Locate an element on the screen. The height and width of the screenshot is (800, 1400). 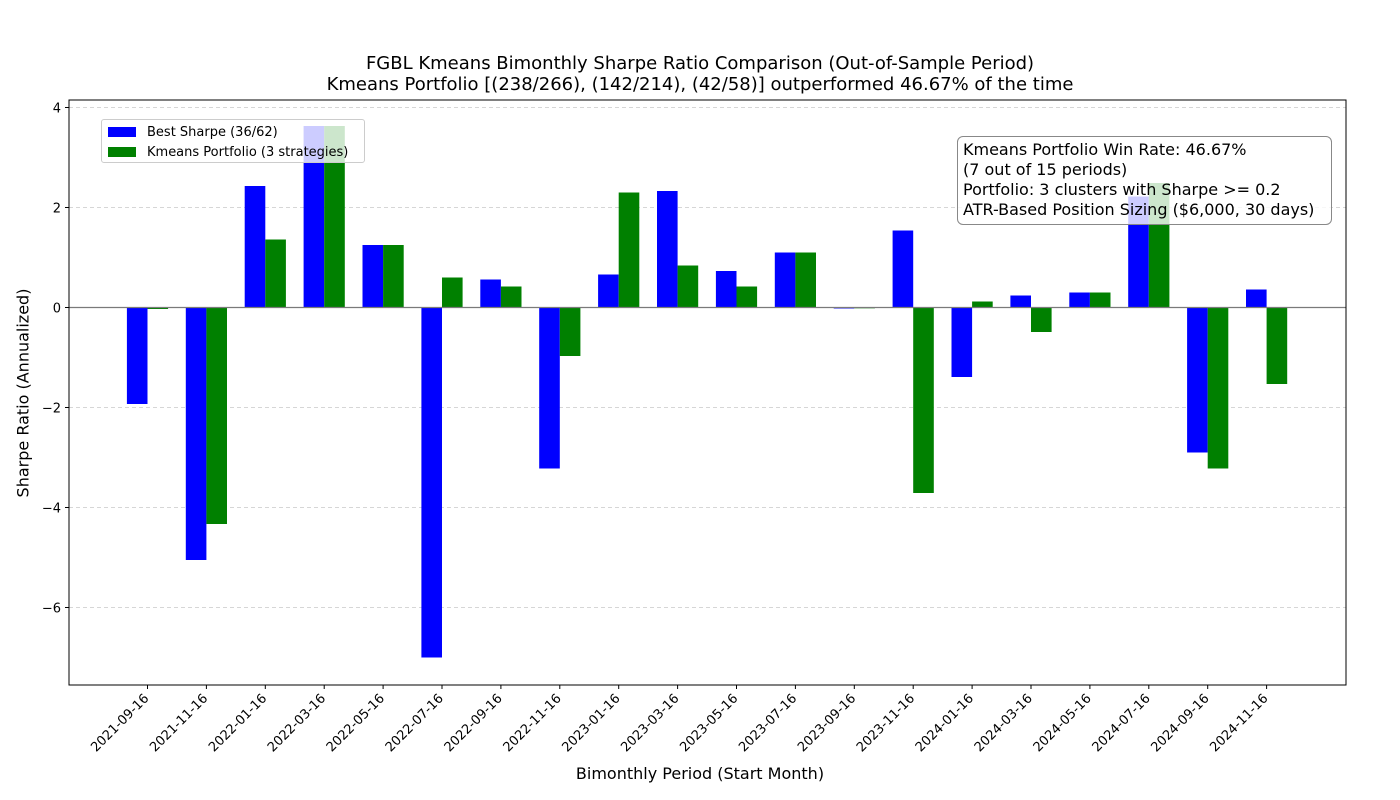
x-tick-label: 2024-11-16 is located at coordinates (1239, 723).